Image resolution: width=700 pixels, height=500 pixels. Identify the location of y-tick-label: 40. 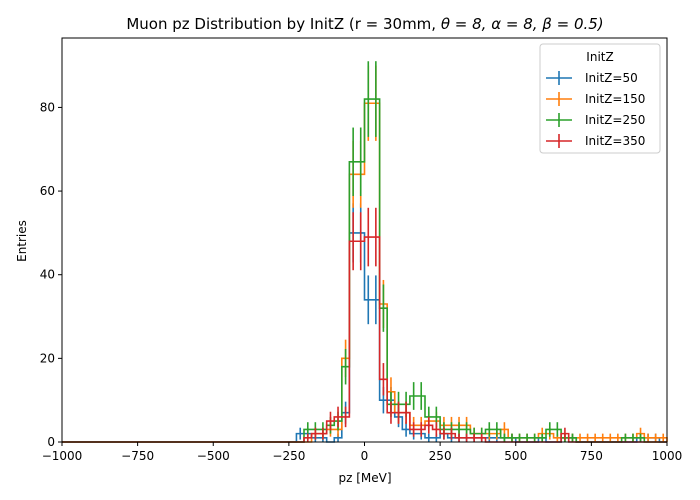
(47, 275).